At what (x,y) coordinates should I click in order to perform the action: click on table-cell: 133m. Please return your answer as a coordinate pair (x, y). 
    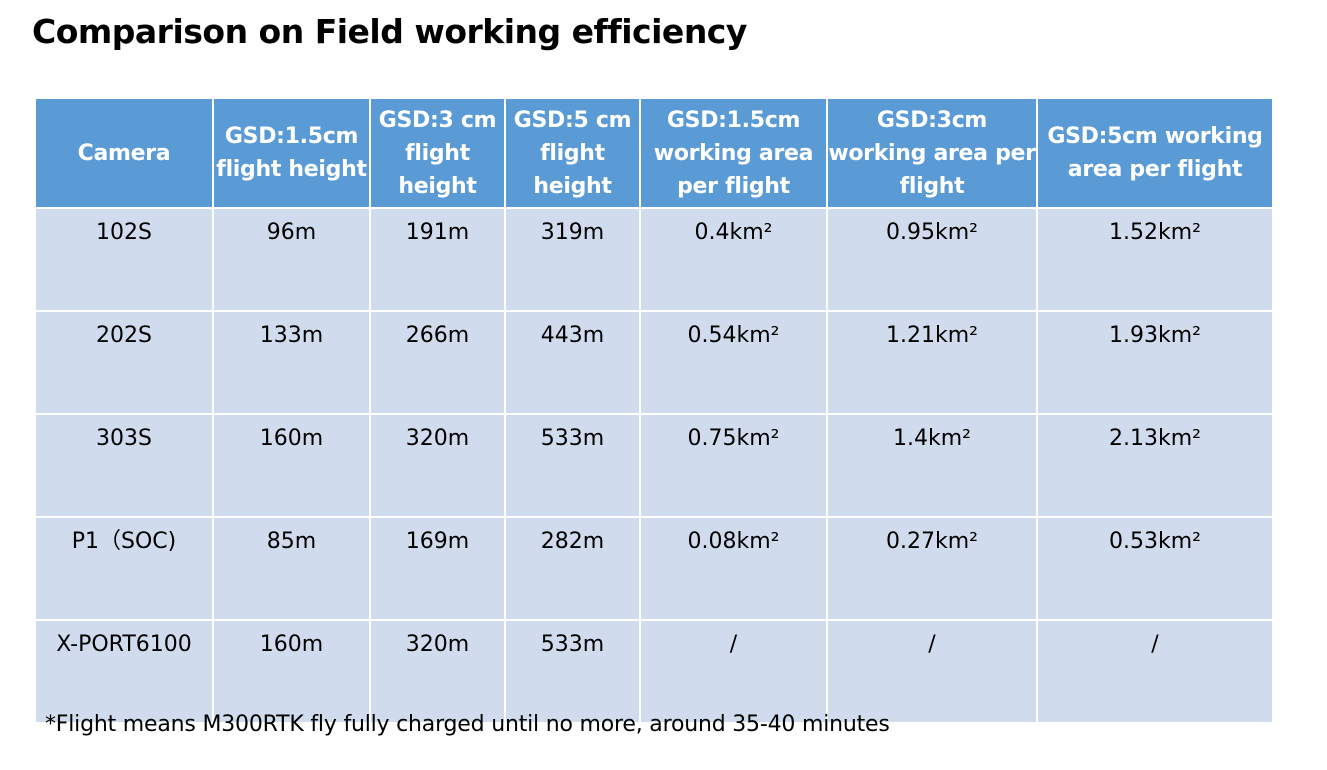
    Looking at the image, I should click on (291, 362).